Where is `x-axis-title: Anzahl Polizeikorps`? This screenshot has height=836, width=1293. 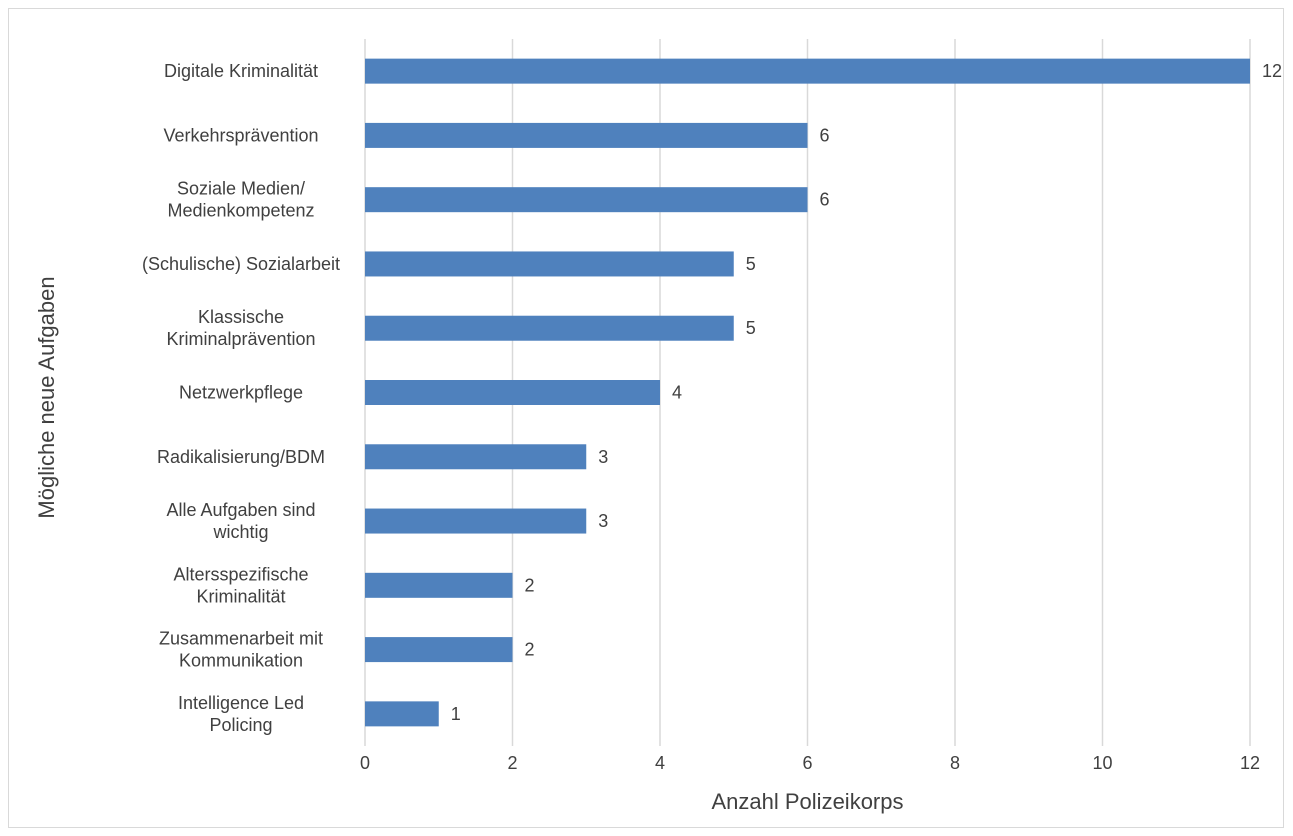 x-axis-title: Anzahl Polizeikorps is located at coordinates (808, 801).